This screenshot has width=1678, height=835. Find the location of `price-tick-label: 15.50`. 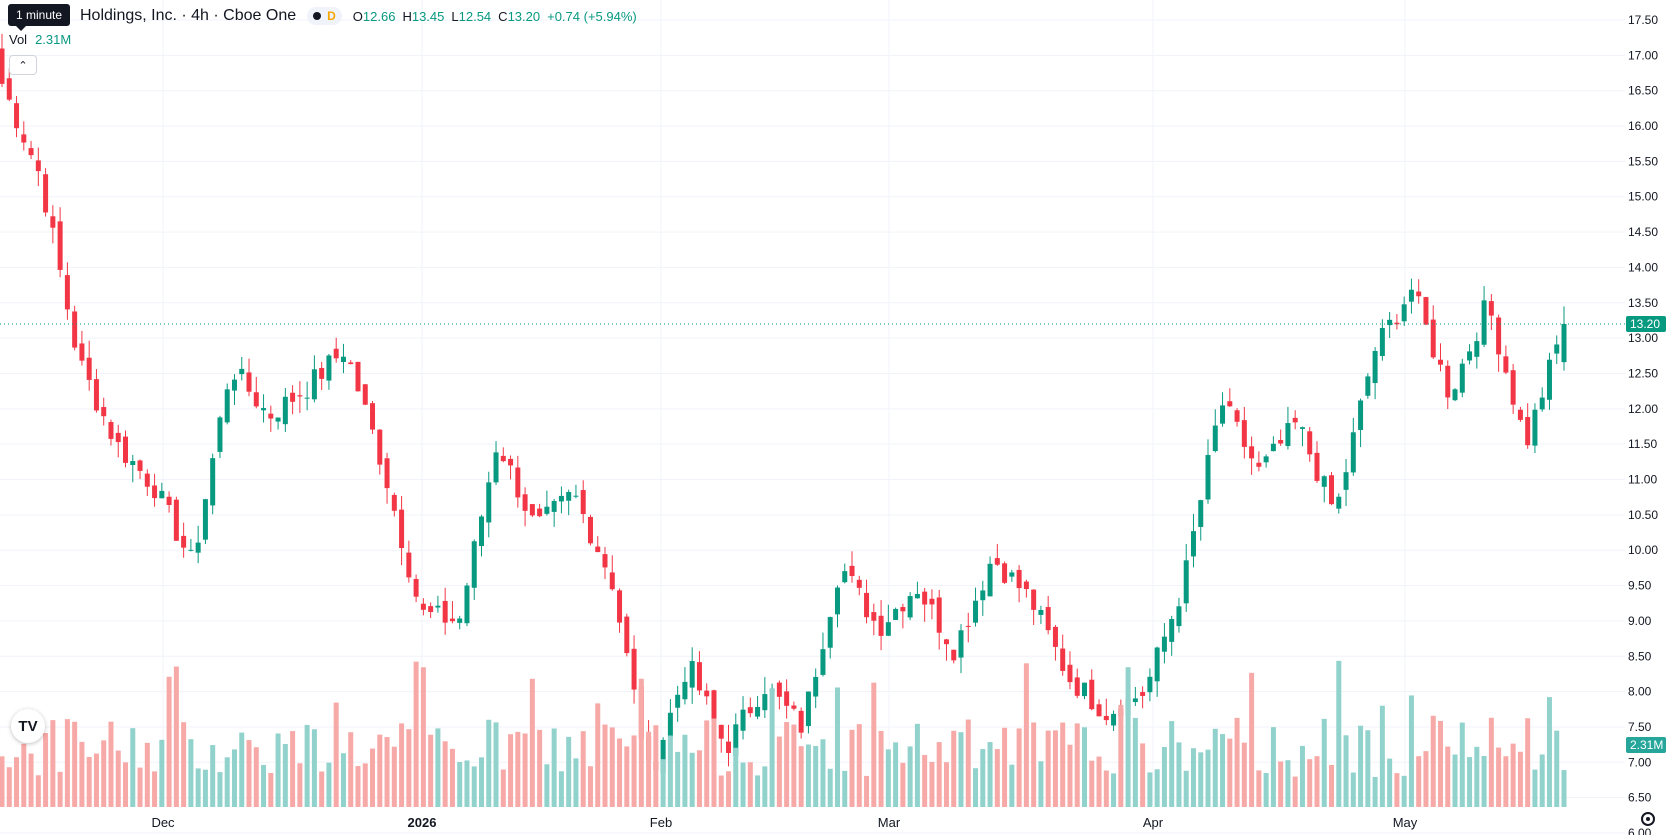

price-tick-label: 15.50 is located at coordinates (1643, 161).